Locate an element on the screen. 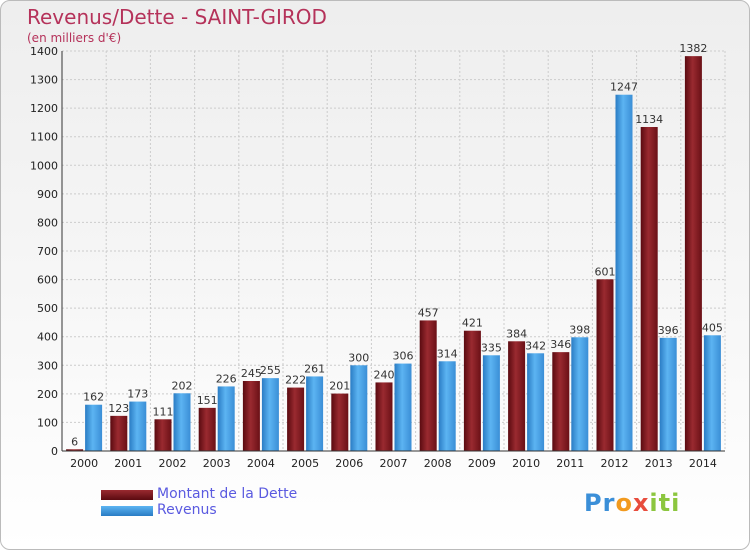 This screenshot has width=750, height=550. data-label-debt: 123 is located at coordinates (118, 408).